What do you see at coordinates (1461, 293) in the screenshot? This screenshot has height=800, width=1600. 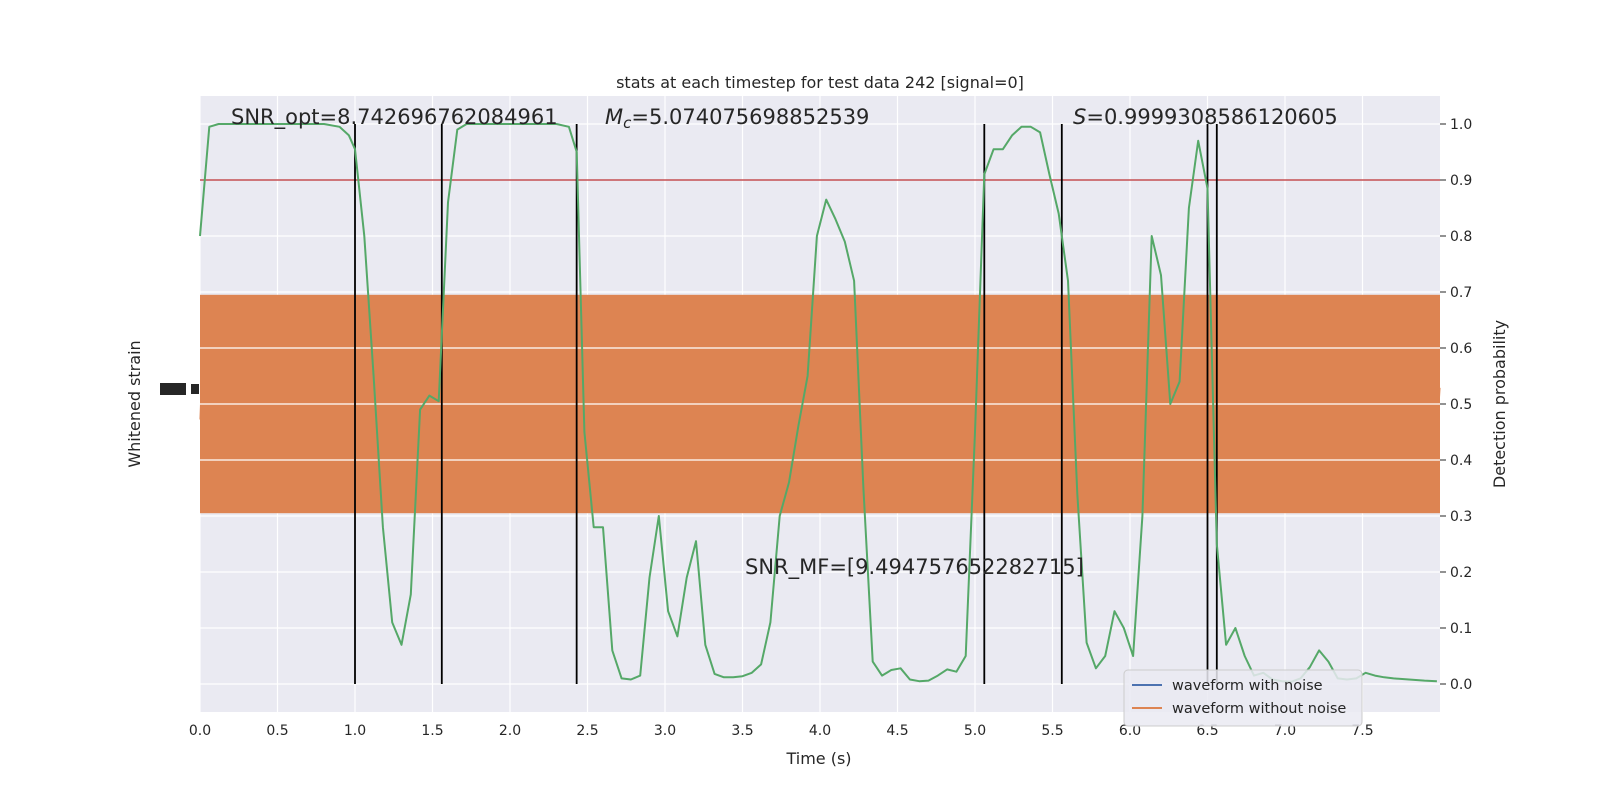 I see `y-tick-label-right: 0.7` at bounding box center [1461, 293].